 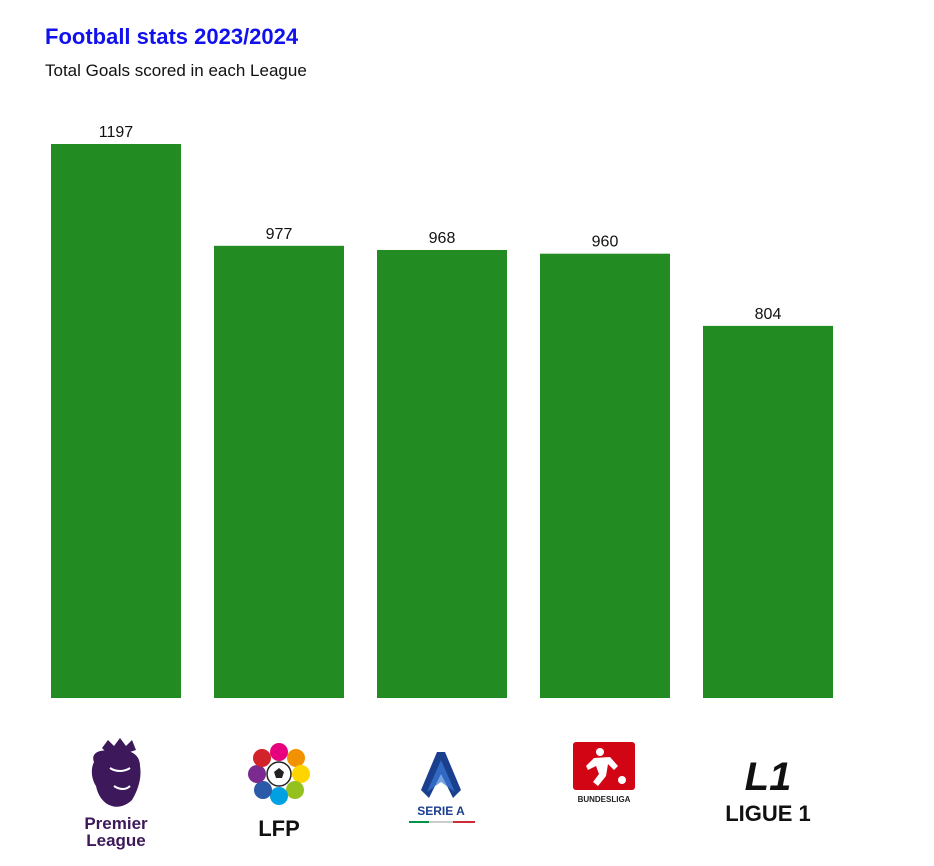 I want to click on lion-head-icon, so click(x=116, y=778).